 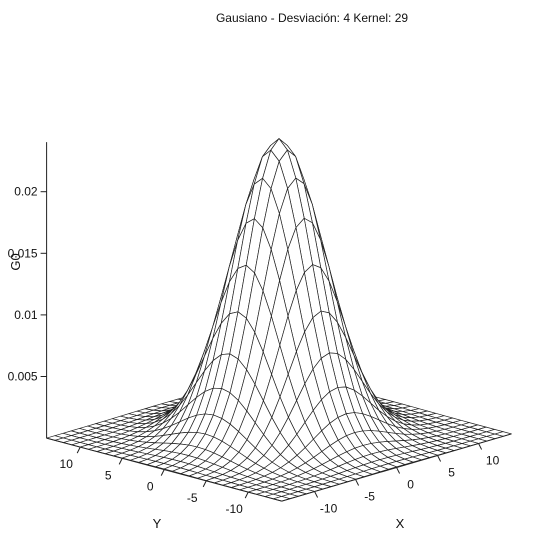 I want to click on y-axis-title: Y, so click(x=157, y=523).